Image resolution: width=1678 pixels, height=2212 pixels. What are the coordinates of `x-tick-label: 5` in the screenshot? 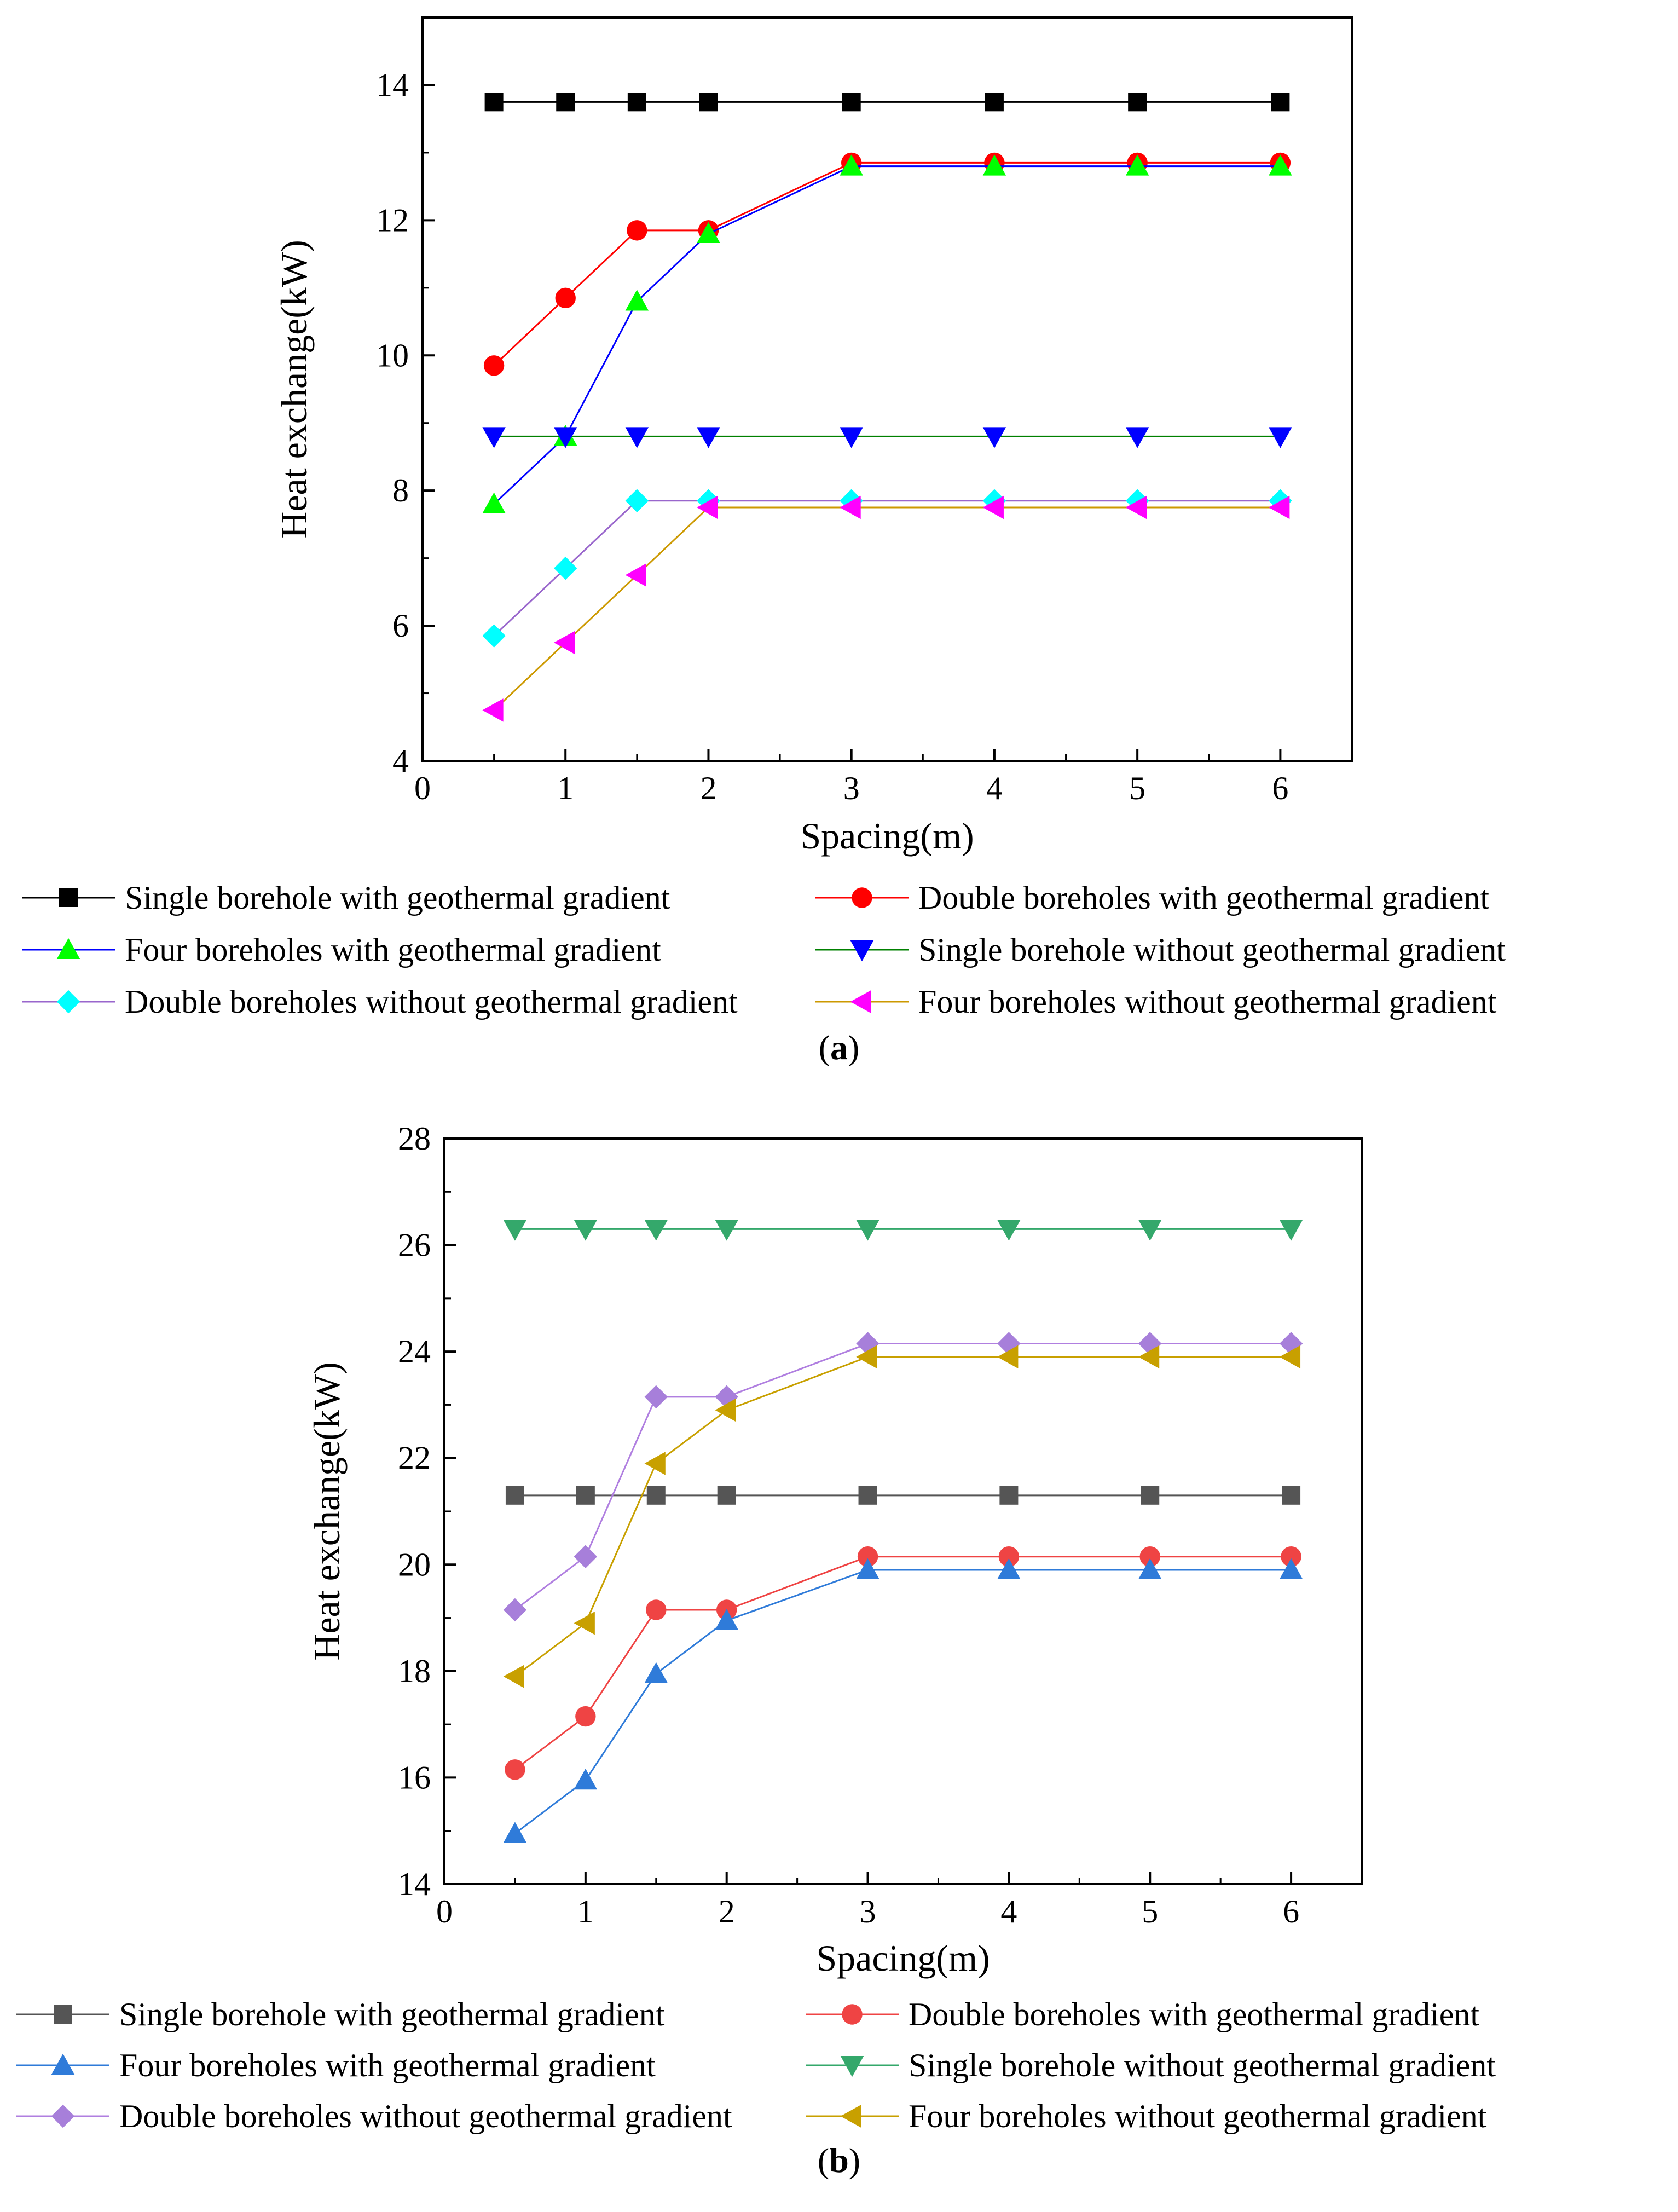 It's located at (1137, 788).